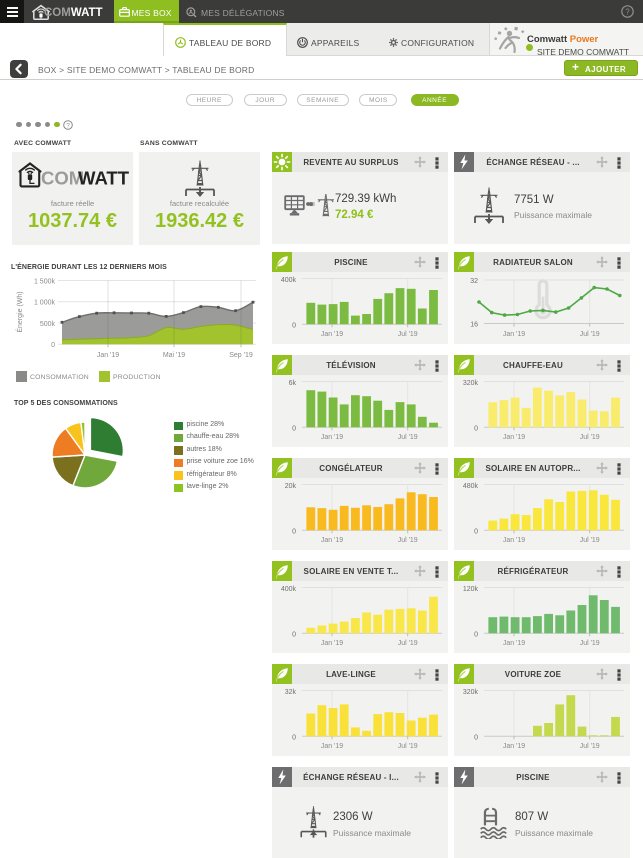  I want to click on svg-text: COM, so click(62, 178).